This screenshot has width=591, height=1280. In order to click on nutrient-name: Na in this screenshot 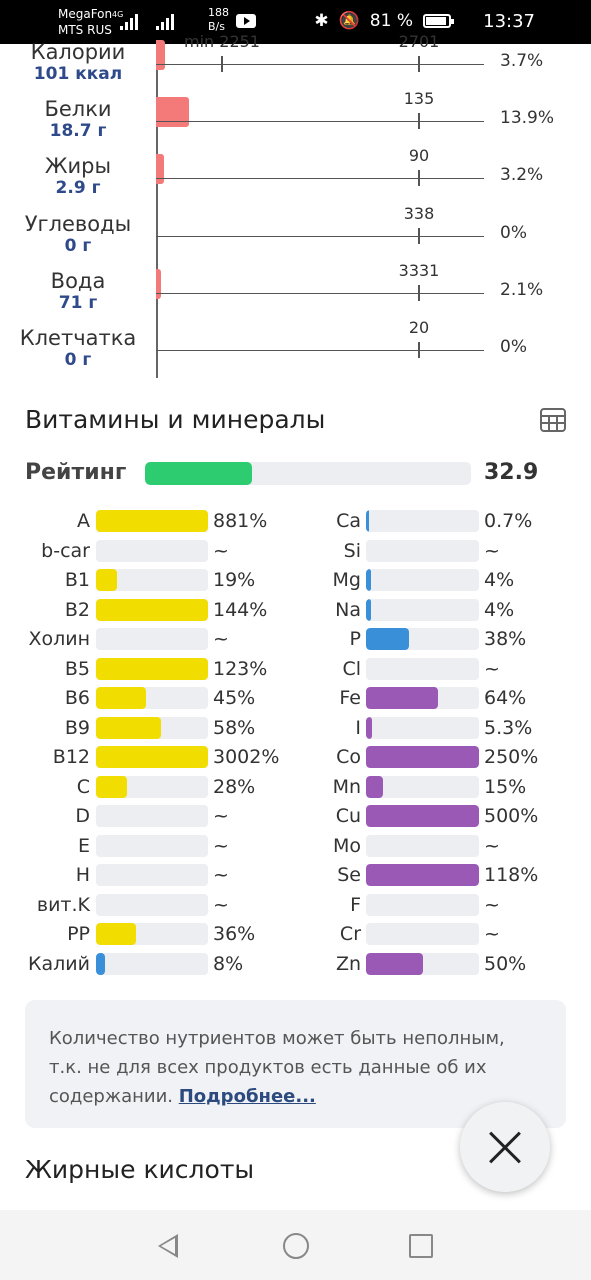, I will do `click(348, 609)`.